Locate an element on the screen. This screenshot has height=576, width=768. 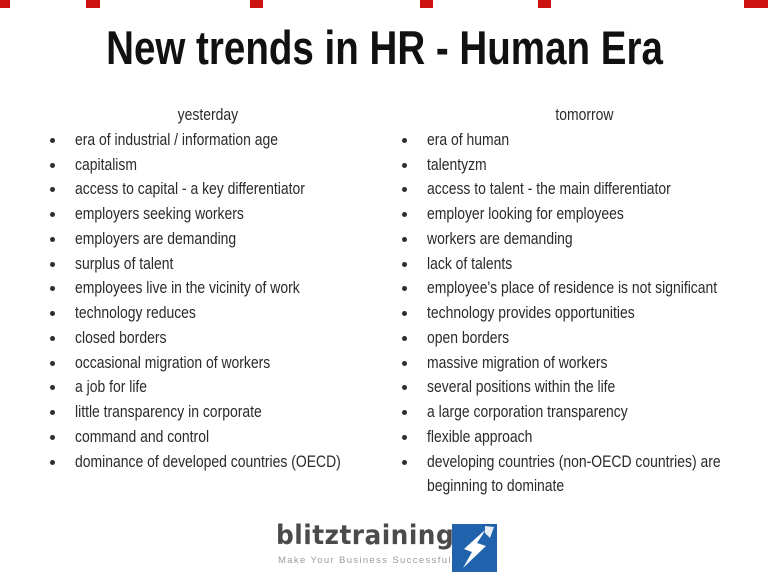
list-item: capitalism is located at coordinates (219, 165).